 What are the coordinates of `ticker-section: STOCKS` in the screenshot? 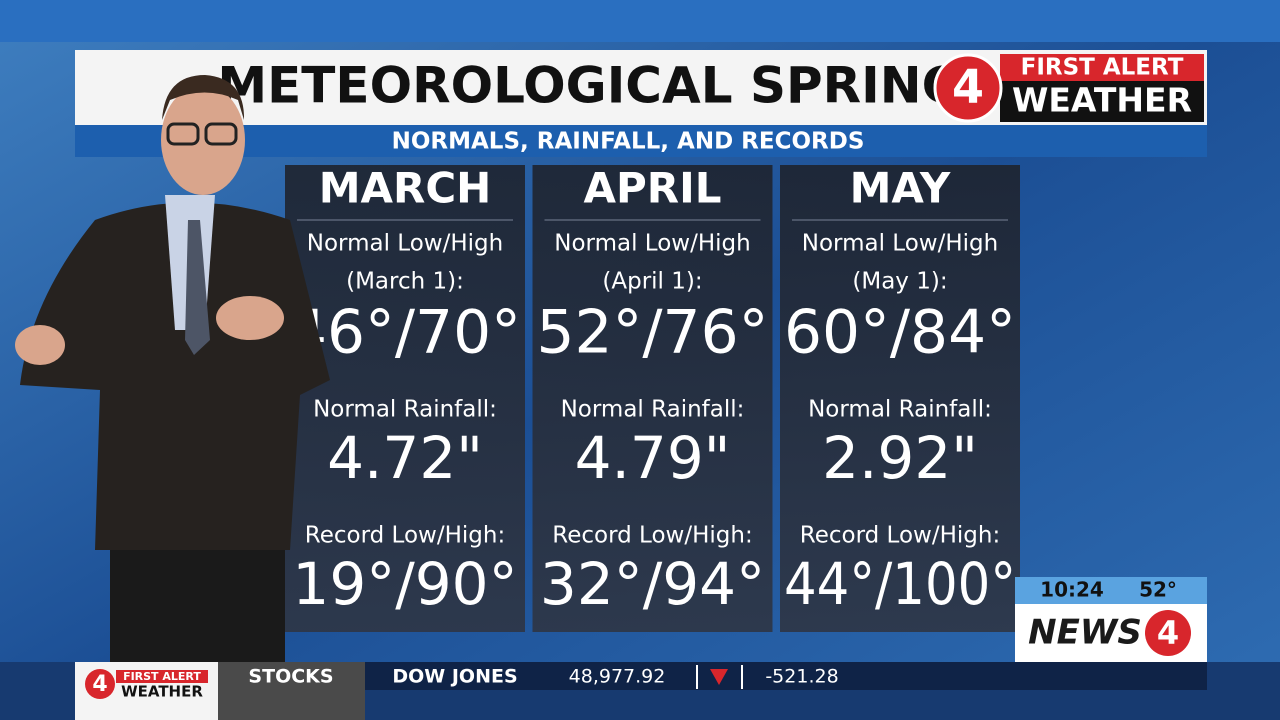 It's located at (290, 677).